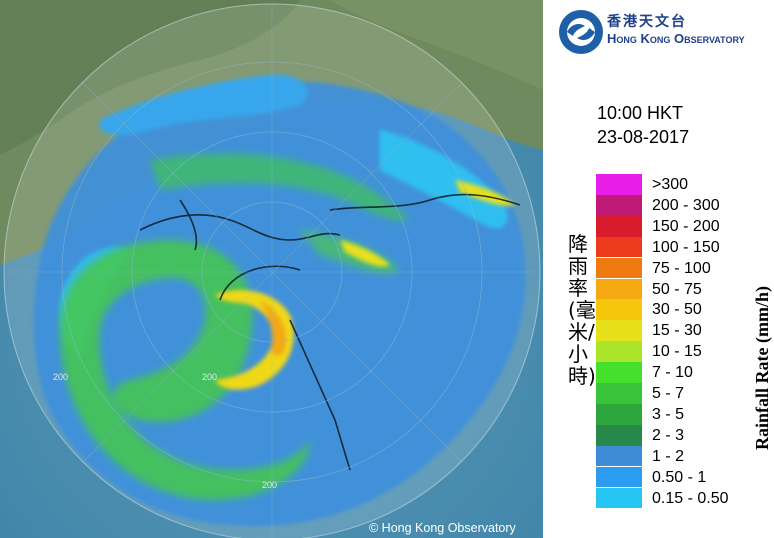 The image size is (774, 538). I want to click on legend-label: 150 - 200, so click(686, 226).